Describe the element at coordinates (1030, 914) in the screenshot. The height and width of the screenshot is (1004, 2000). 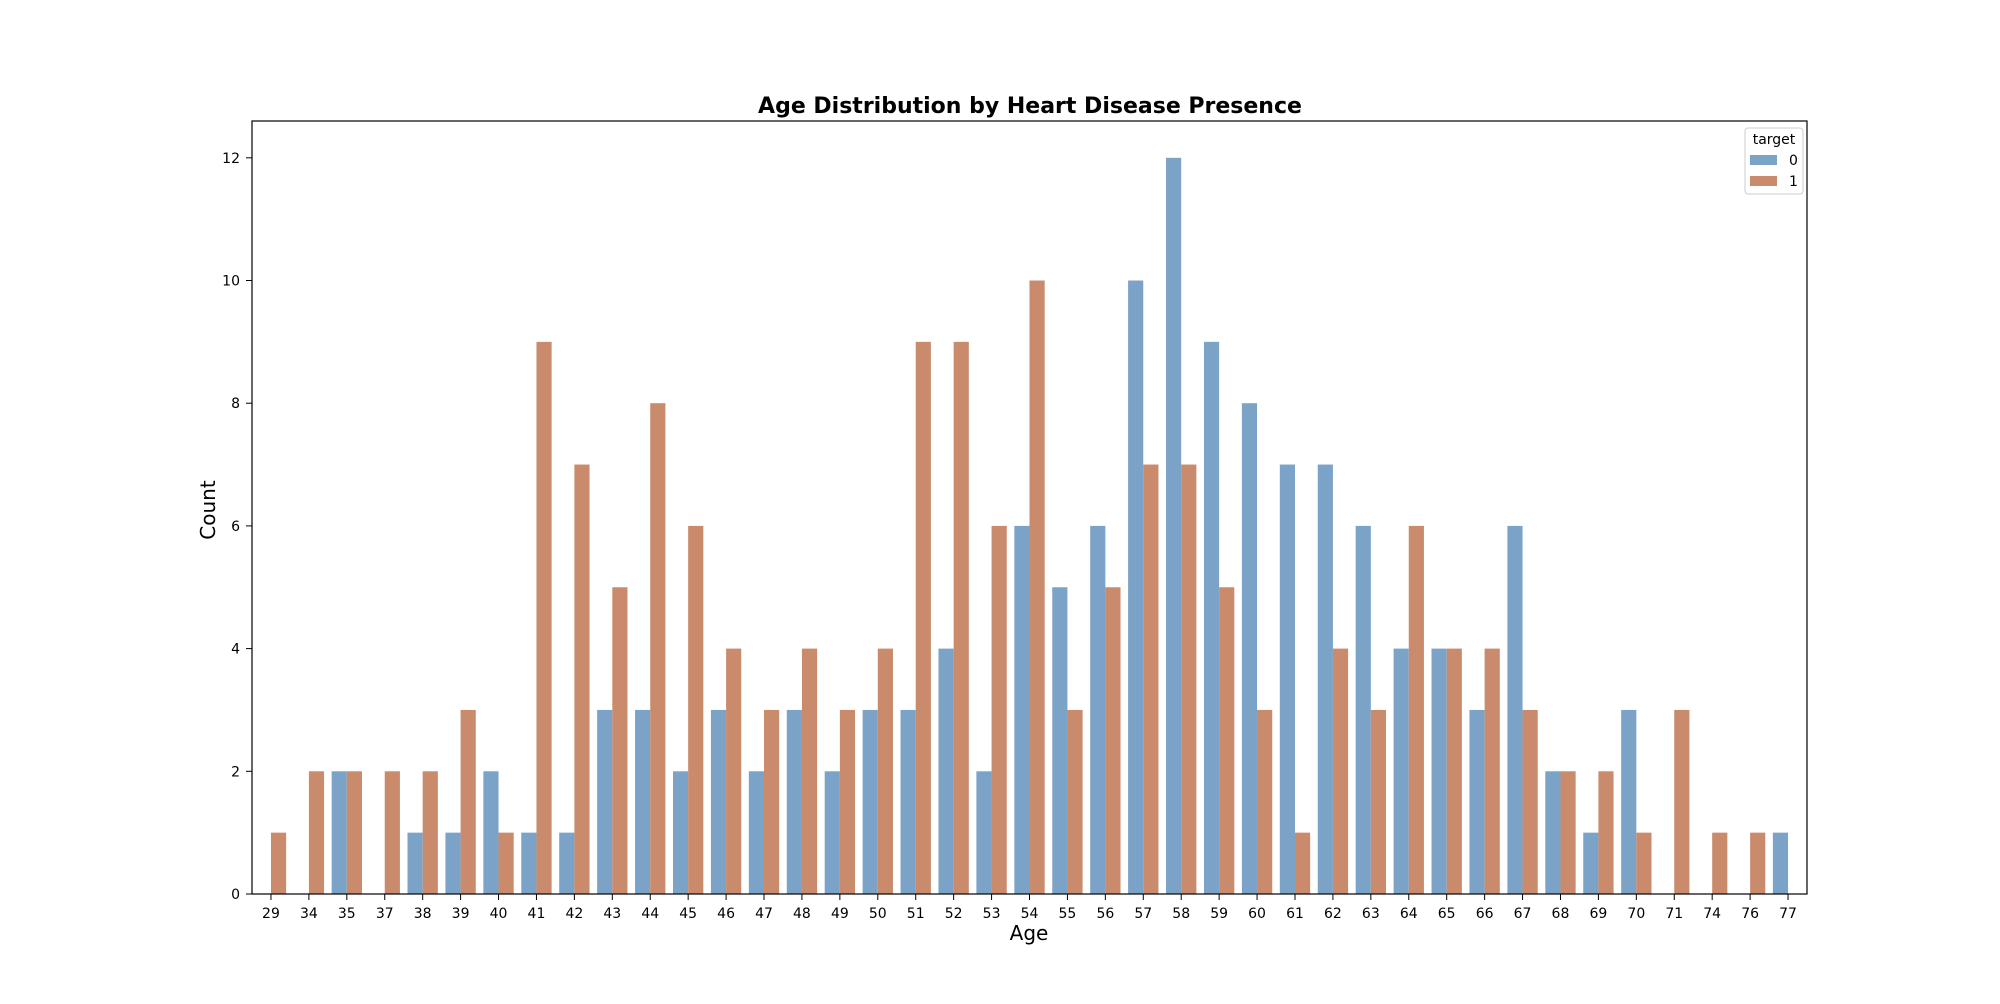
I see `x-tick-label: 54` at that location.